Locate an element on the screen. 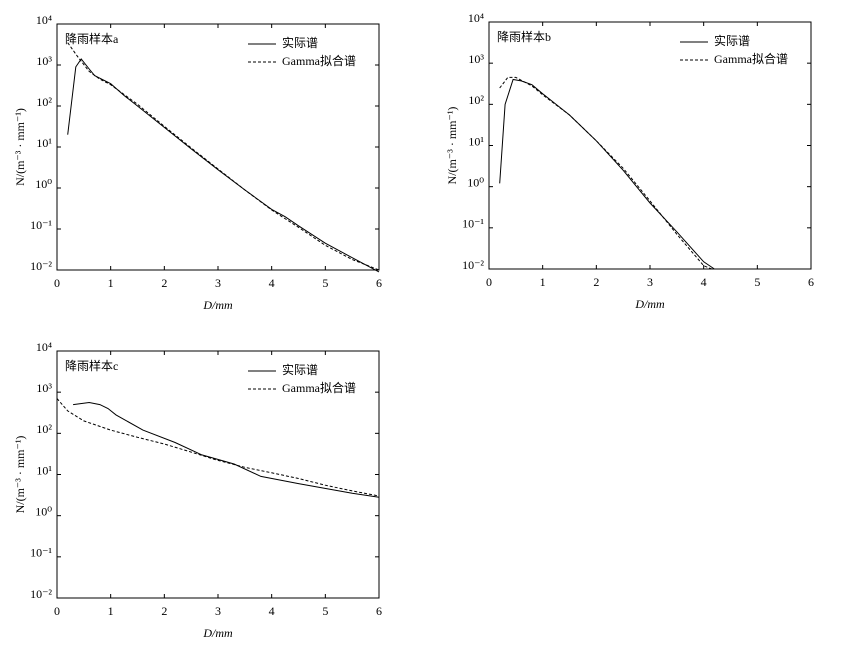  panel-label: 降雨样本a is located at coordinates (92, 38).